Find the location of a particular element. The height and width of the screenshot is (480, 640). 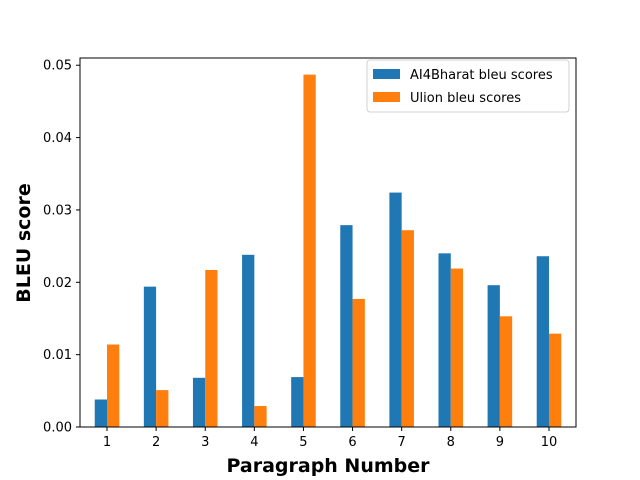

legend-frame is located at coordinates (468, 86).